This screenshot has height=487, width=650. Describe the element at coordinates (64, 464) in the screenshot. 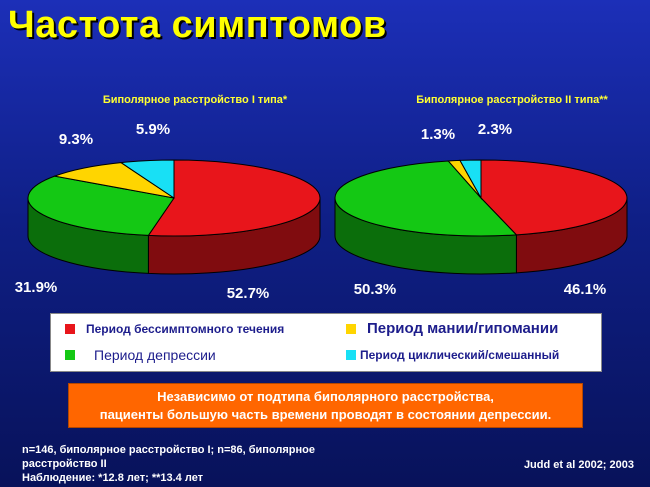

I see `footnote-line: расстройство II` at that location.